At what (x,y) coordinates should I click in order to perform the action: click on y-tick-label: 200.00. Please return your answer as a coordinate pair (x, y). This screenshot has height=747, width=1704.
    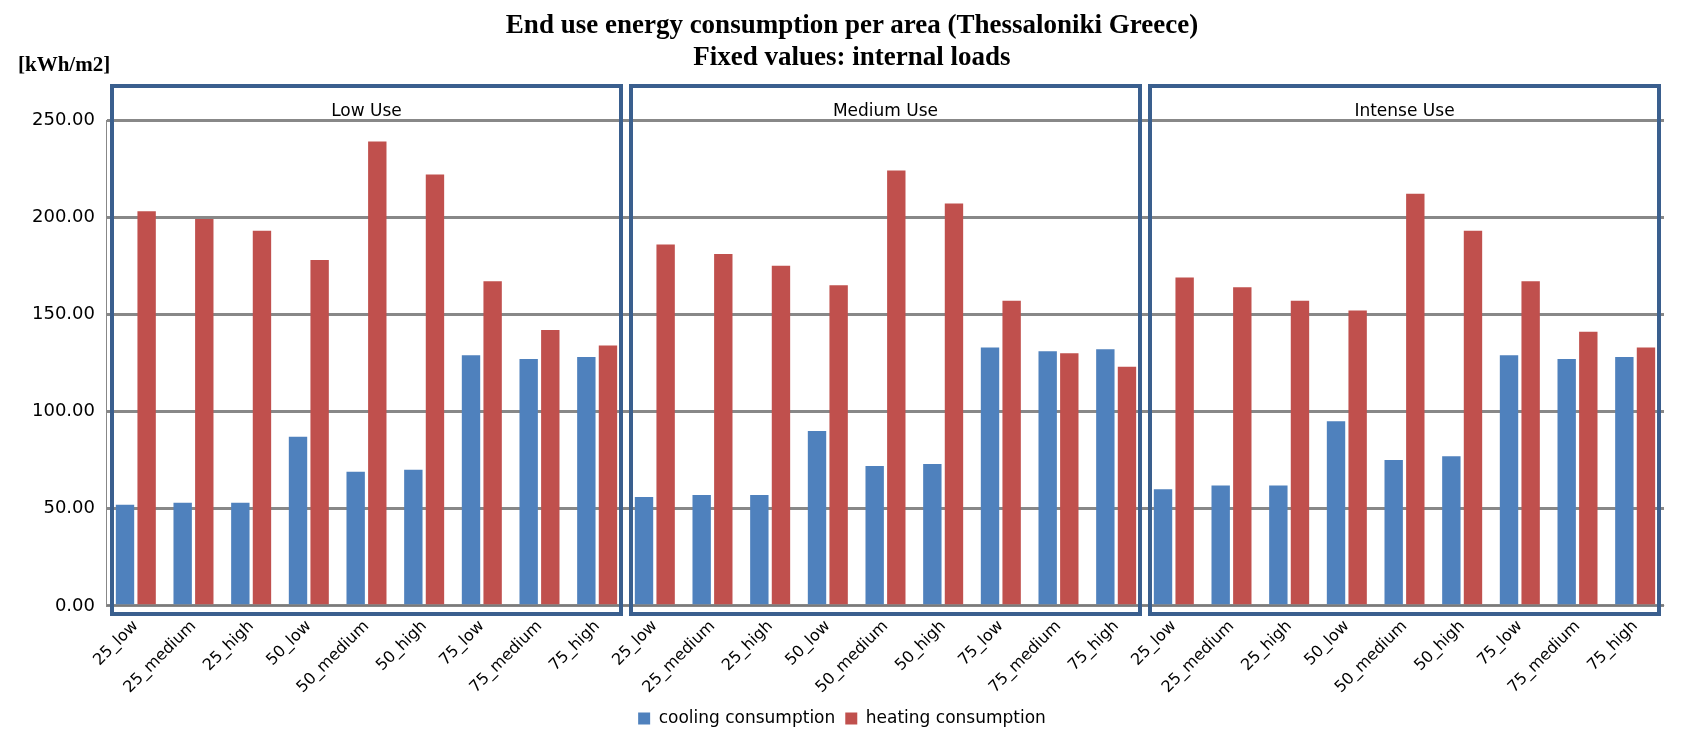
    Looking at the image, I should click on (63, 215).